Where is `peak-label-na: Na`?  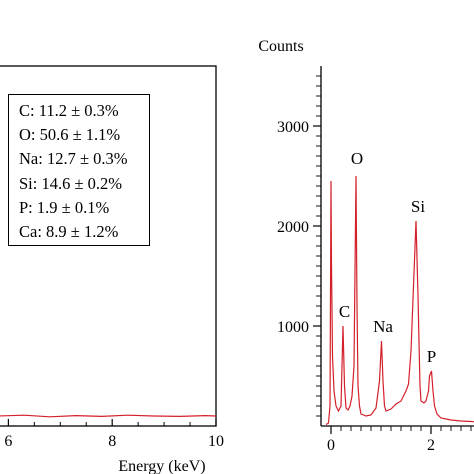 peak-label-na: Na is located at coordinates (383, 326).